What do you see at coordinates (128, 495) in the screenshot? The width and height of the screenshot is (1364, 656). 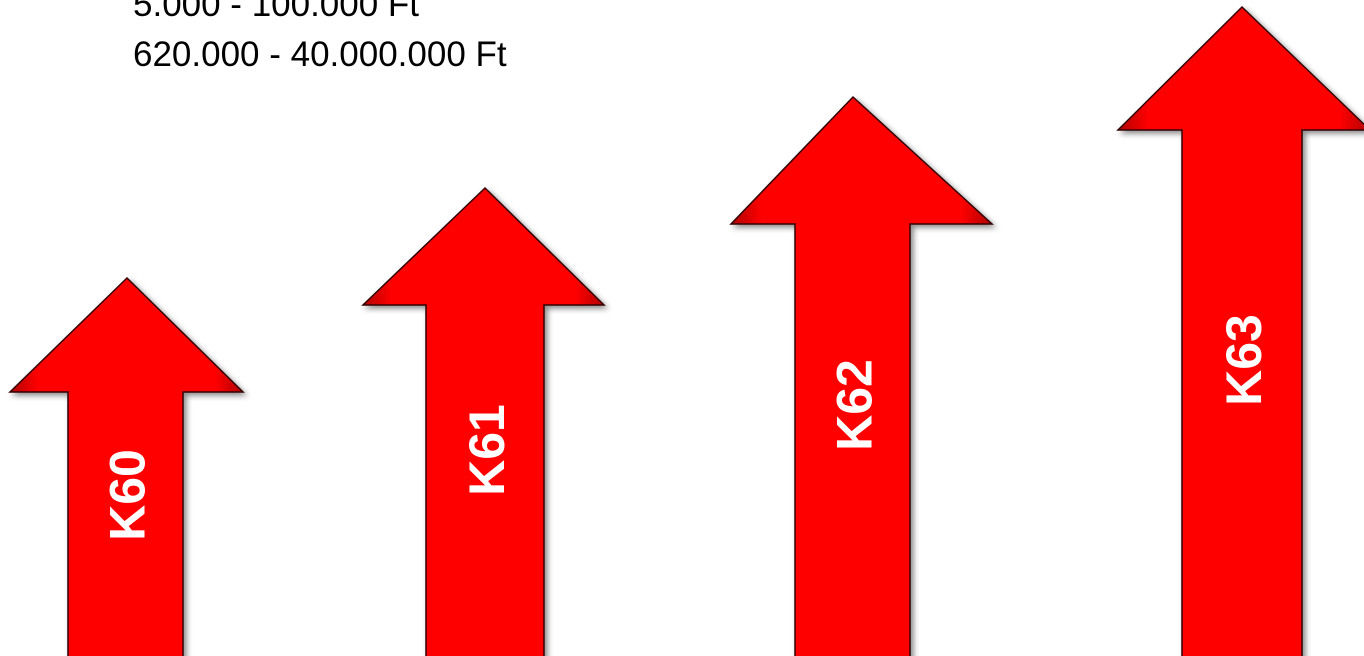 I see `arrow-label: K60` at bounding box center [128, 495].